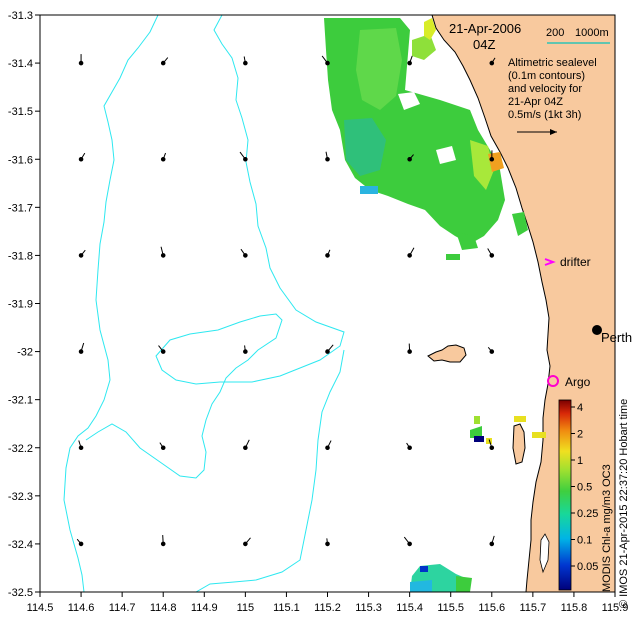 This screenshot has height=630, width=640. What do you see at coordinates (447, 353) in the screenshot?
I see `rottnest-island` at bounding box center [447, 353].